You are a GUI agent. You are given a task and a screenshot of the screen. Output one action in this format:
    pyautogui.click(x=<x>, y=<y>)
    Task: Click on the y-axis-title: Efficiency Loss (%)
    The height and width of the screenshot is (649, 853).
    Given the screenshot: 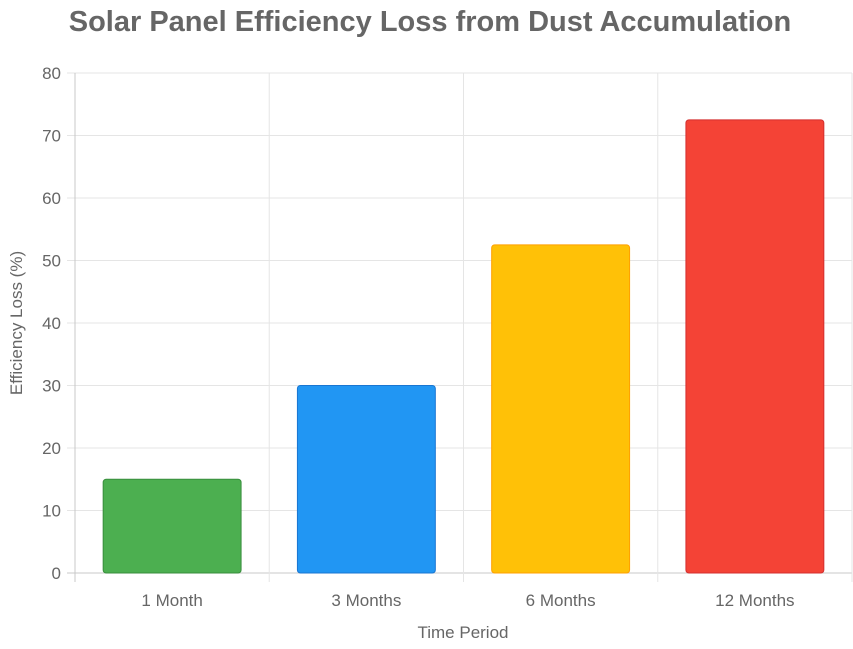 What is the action you would take?
    pyautogui.click(x=16, y=323)
    